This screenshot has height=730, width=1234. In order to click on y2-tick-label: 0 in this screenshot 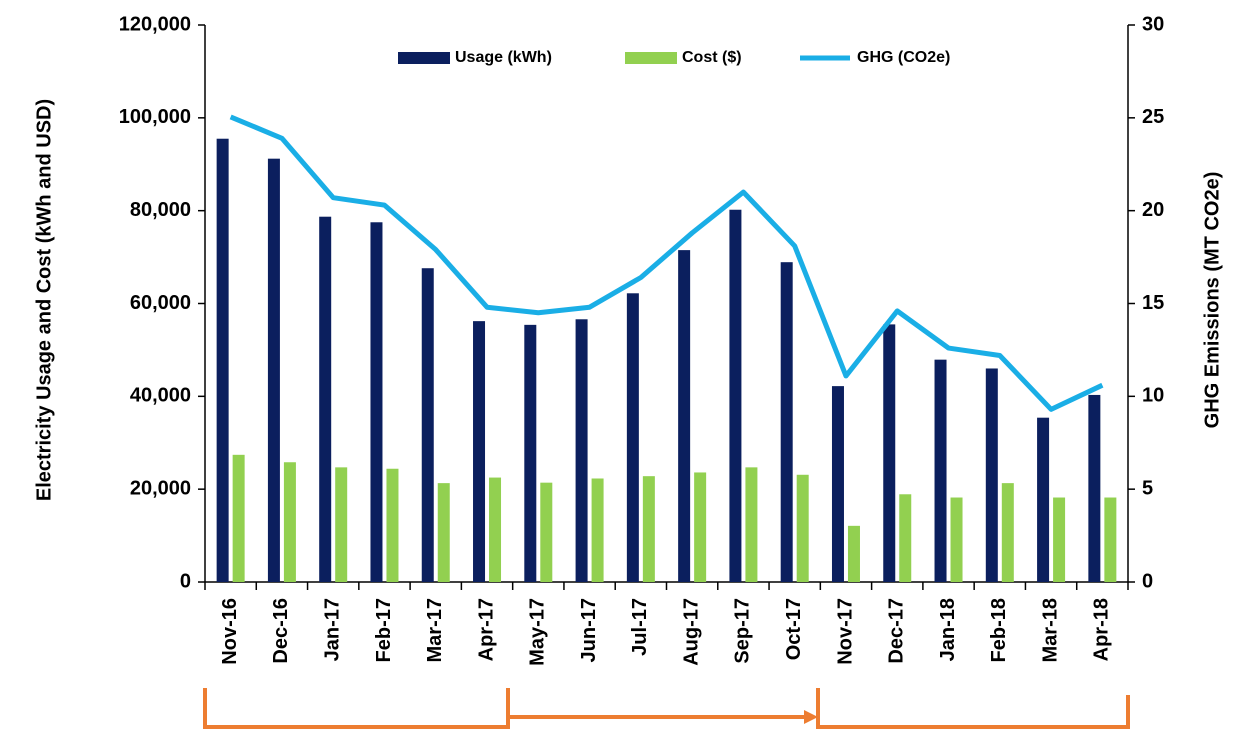, I will do `click(1147, 581)`.